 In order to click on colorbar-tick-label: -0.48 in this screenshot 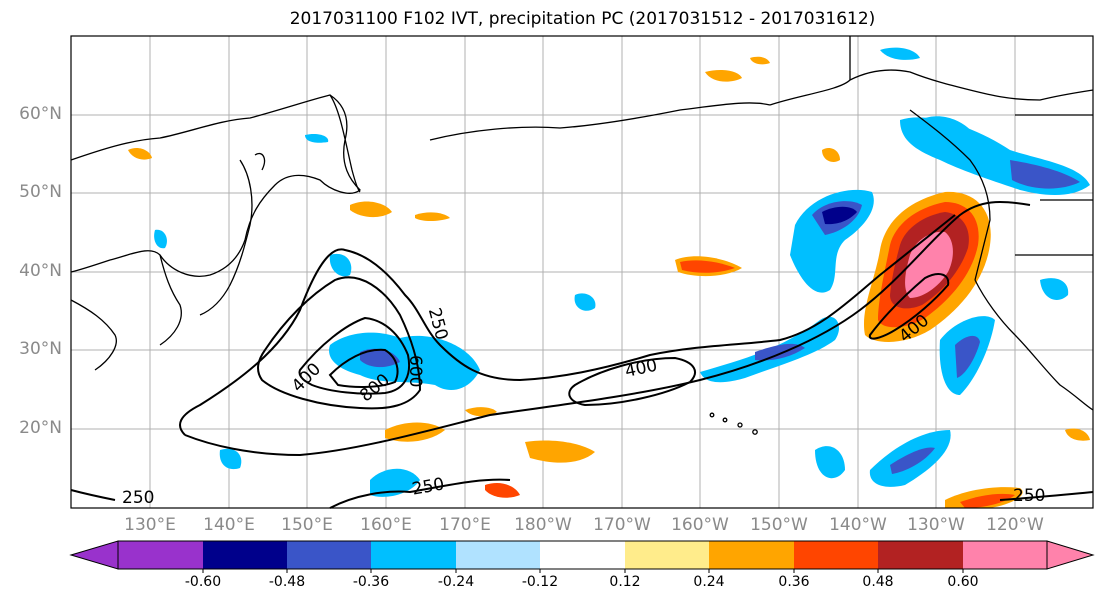, I will do `click(287, 582)`.